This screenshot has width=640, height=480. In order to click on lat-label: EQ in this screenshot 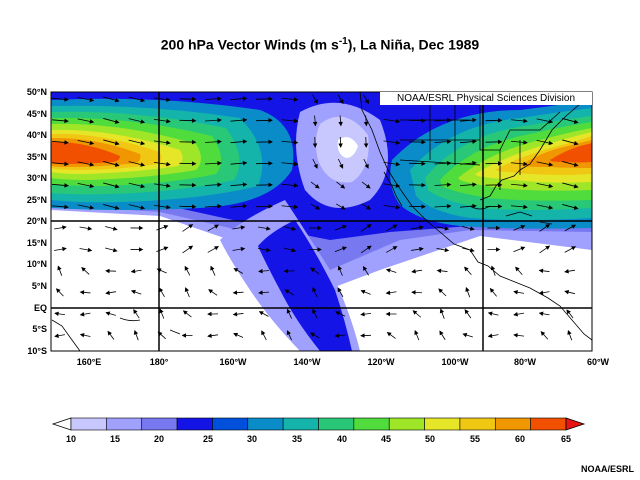, I will do `click(40, 308)`.